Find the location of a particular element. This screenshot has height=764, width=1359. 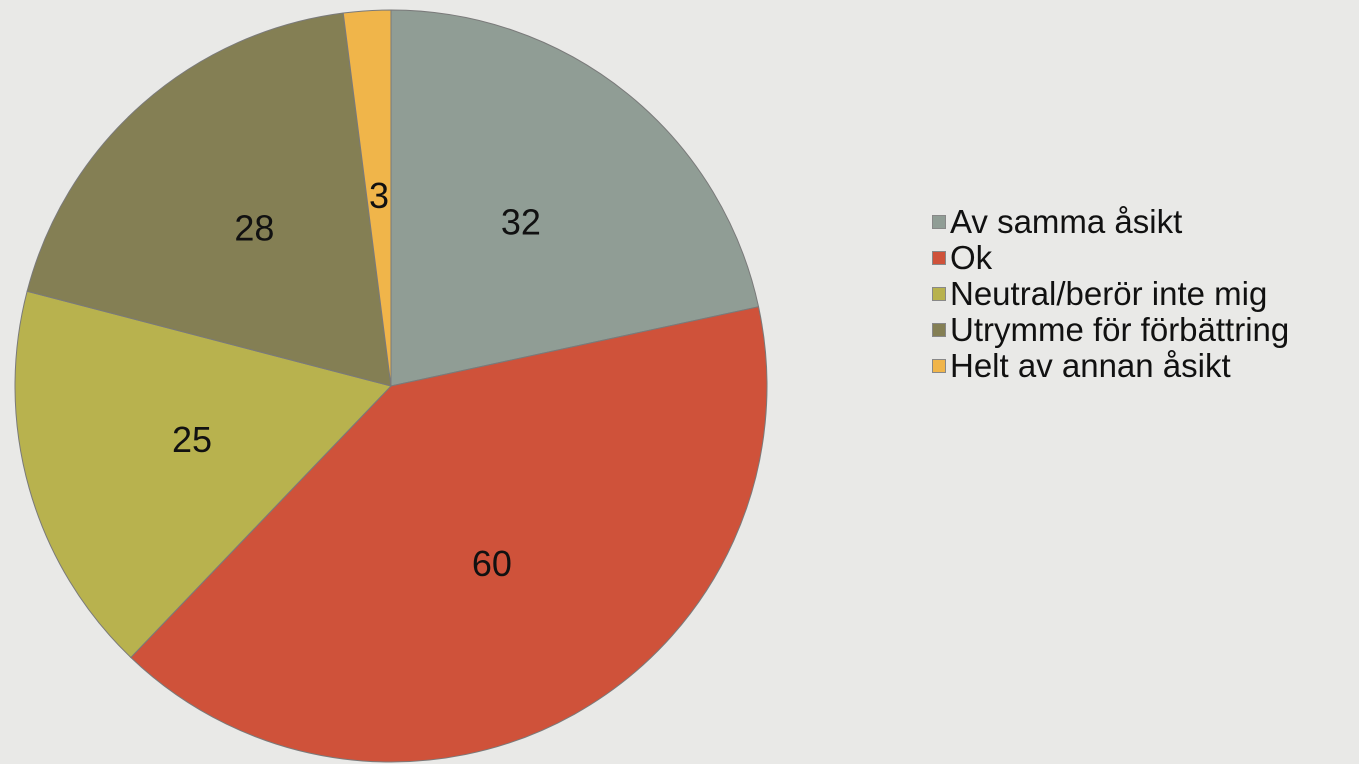

legend-item: Helt av annan åsikt is located at coordinates (1142, 366).